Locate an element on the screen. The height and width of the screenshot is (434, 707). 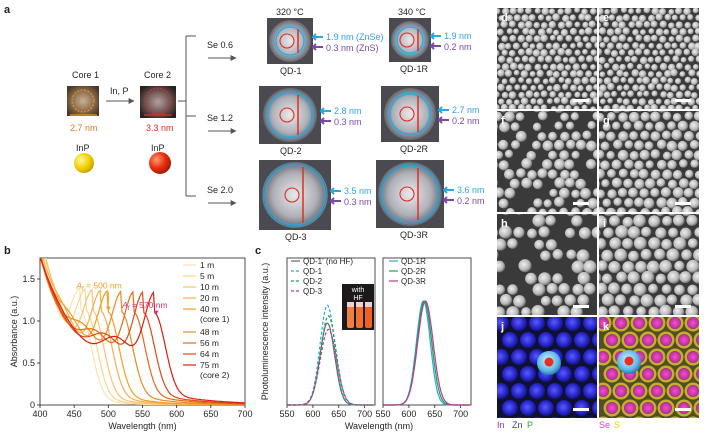
qd3-particle is located at coordinates (295, 195).